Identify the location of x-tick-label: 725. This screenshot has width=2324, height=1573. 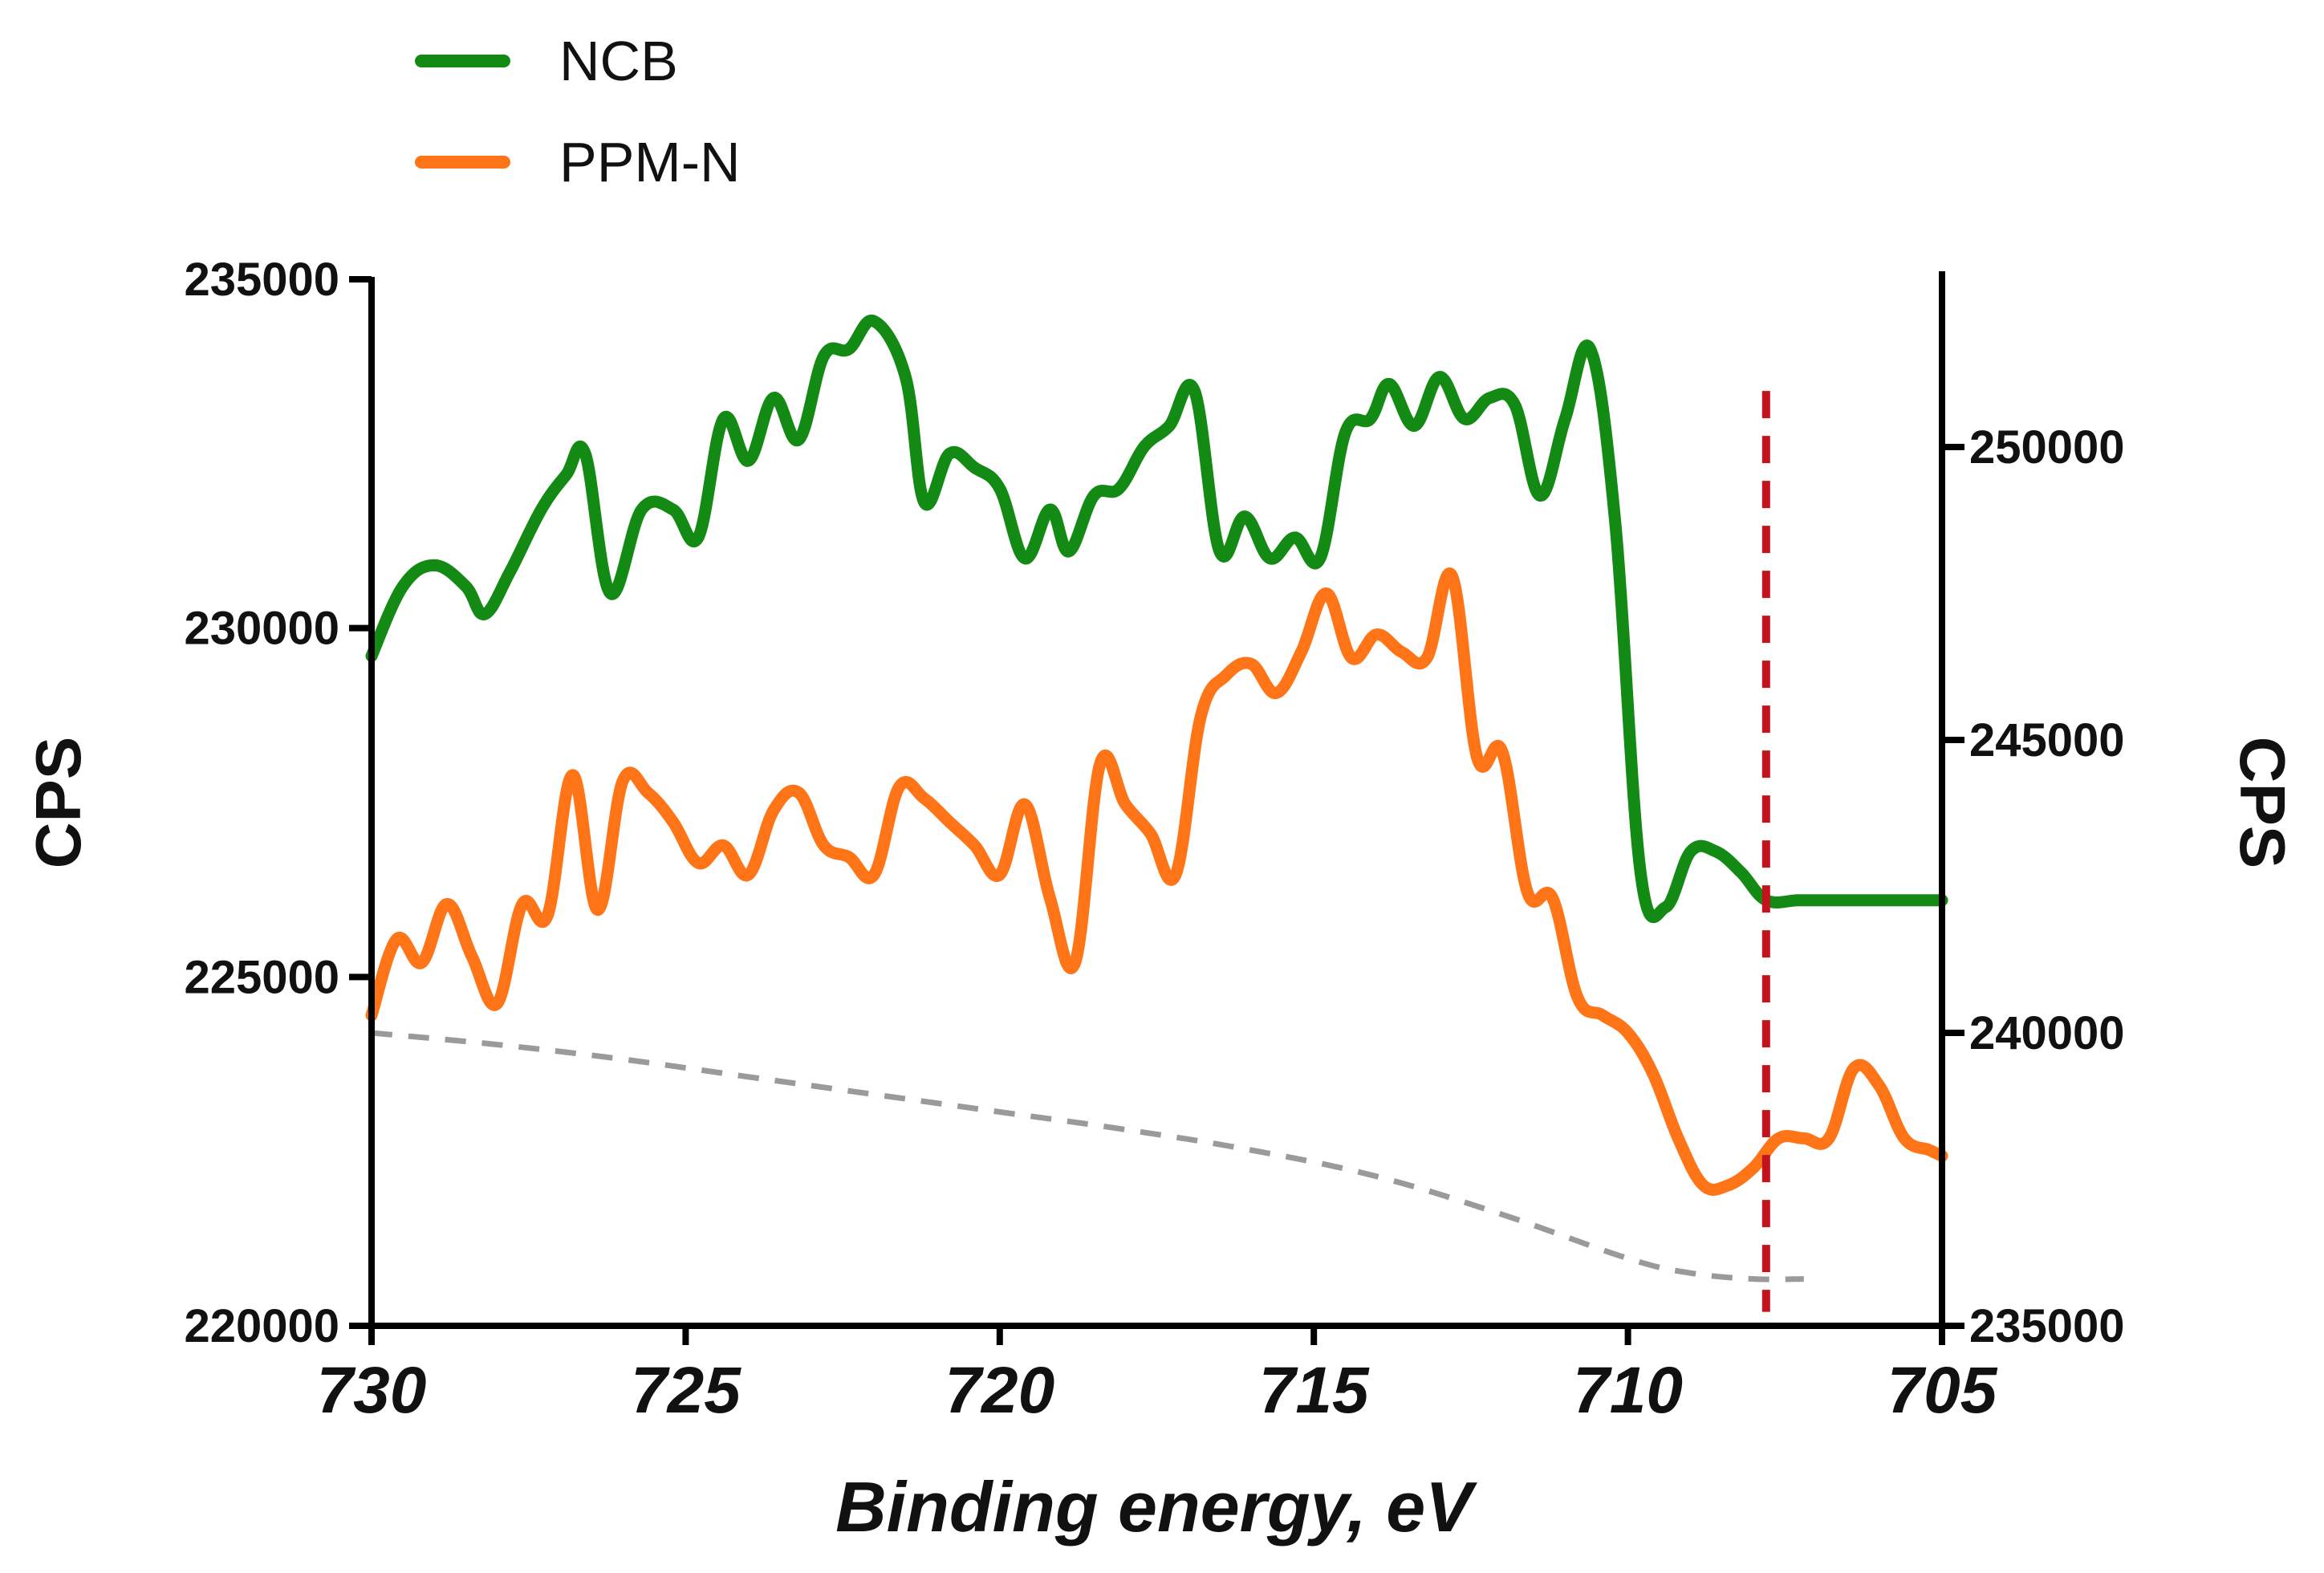
(686, 1390).